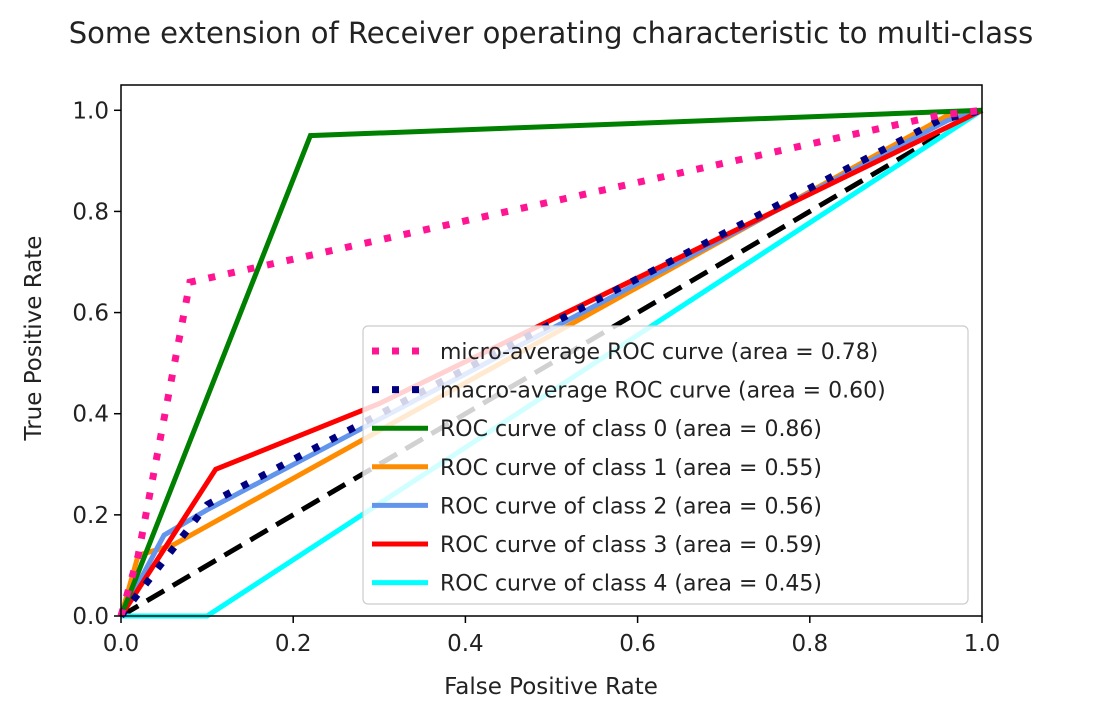 The image size is (1100, 717). What do you see at coordinates (90, 314) in the screenshot?
I see `y-tick-label: 0.6` at bounding box center [90, 314].